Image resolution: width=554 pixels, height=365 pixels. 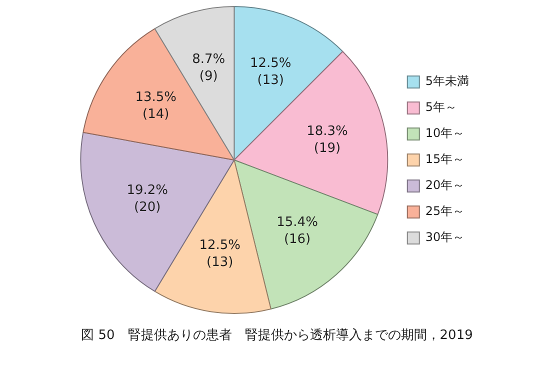 I want to click on legend-label: 5年～, so click(x=441, y=107).